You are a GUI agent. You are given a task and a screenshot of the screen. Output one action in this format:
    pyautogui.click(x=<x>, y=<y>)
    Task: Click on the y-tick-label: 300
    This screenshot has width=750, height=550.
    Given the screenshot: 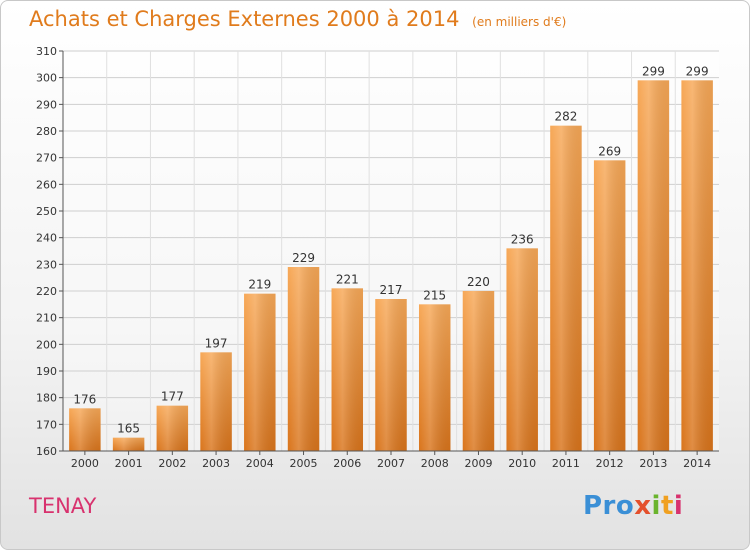 What is the action you would take?
    pyautogui.click(x=46, y=78)
    